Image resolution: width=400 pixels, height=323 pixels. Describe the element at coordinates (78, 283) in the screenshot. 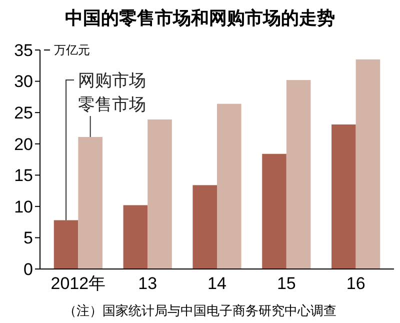

I see `x-tick-label: 2012年` at that location.